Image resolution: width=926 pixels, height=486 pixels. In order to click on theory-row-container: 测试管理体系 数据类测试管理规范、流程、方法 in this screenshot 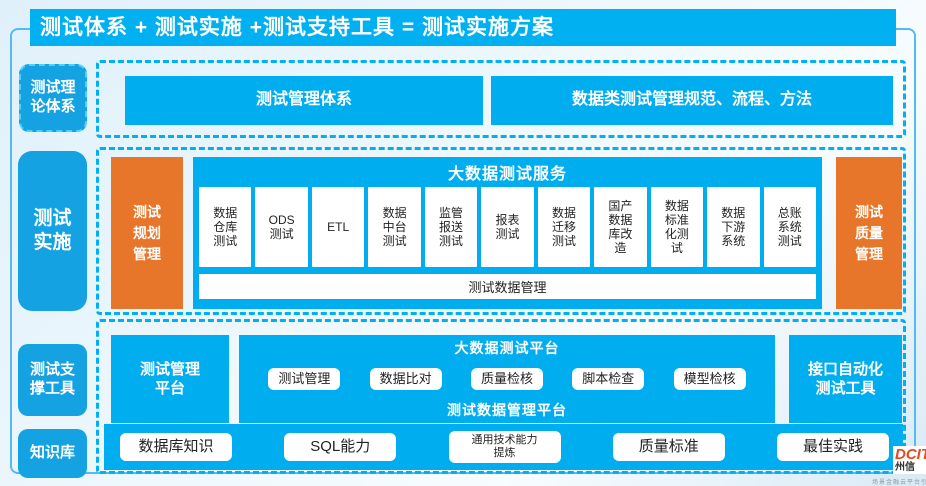, I will do `click(501, 99)`.